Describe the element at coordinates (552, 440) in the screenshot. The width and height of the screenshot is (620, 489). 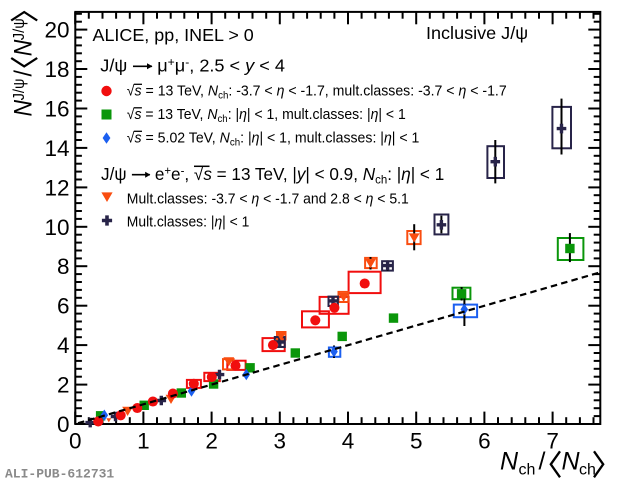
I see `svg-text: 7` at that location.